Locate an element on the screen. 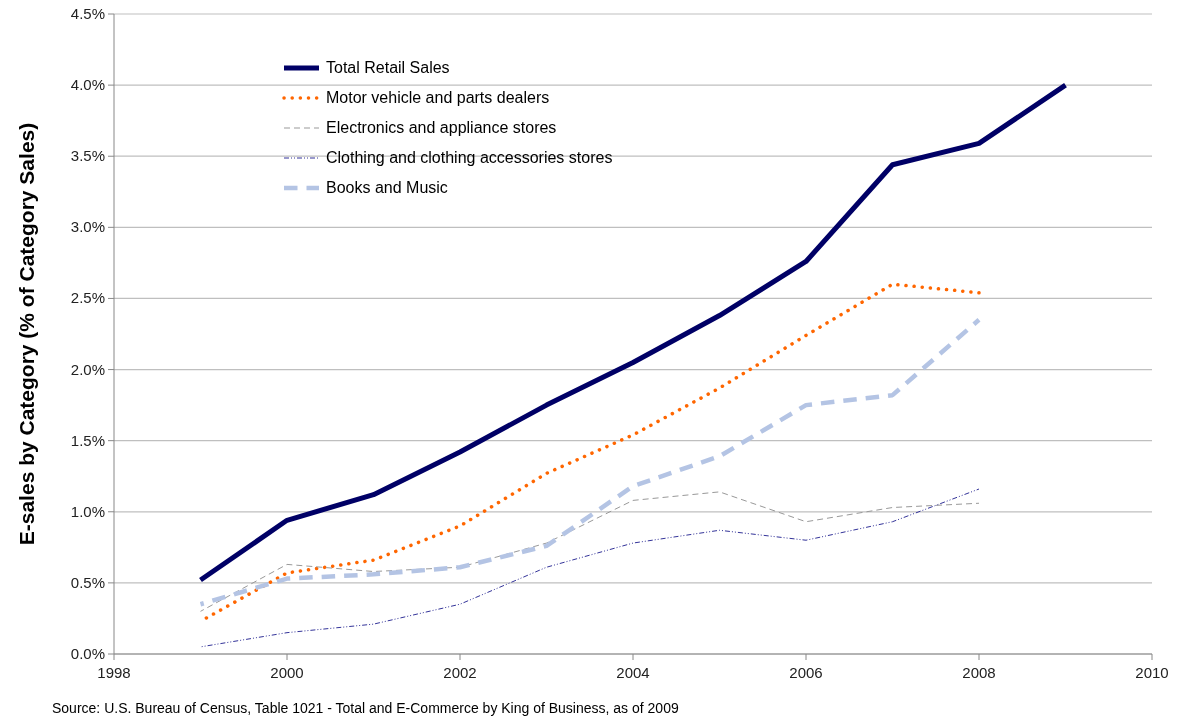 This screenshot has width=1182, height=725. x-tick-label: 2010 is located at coordinates (1152, 672).